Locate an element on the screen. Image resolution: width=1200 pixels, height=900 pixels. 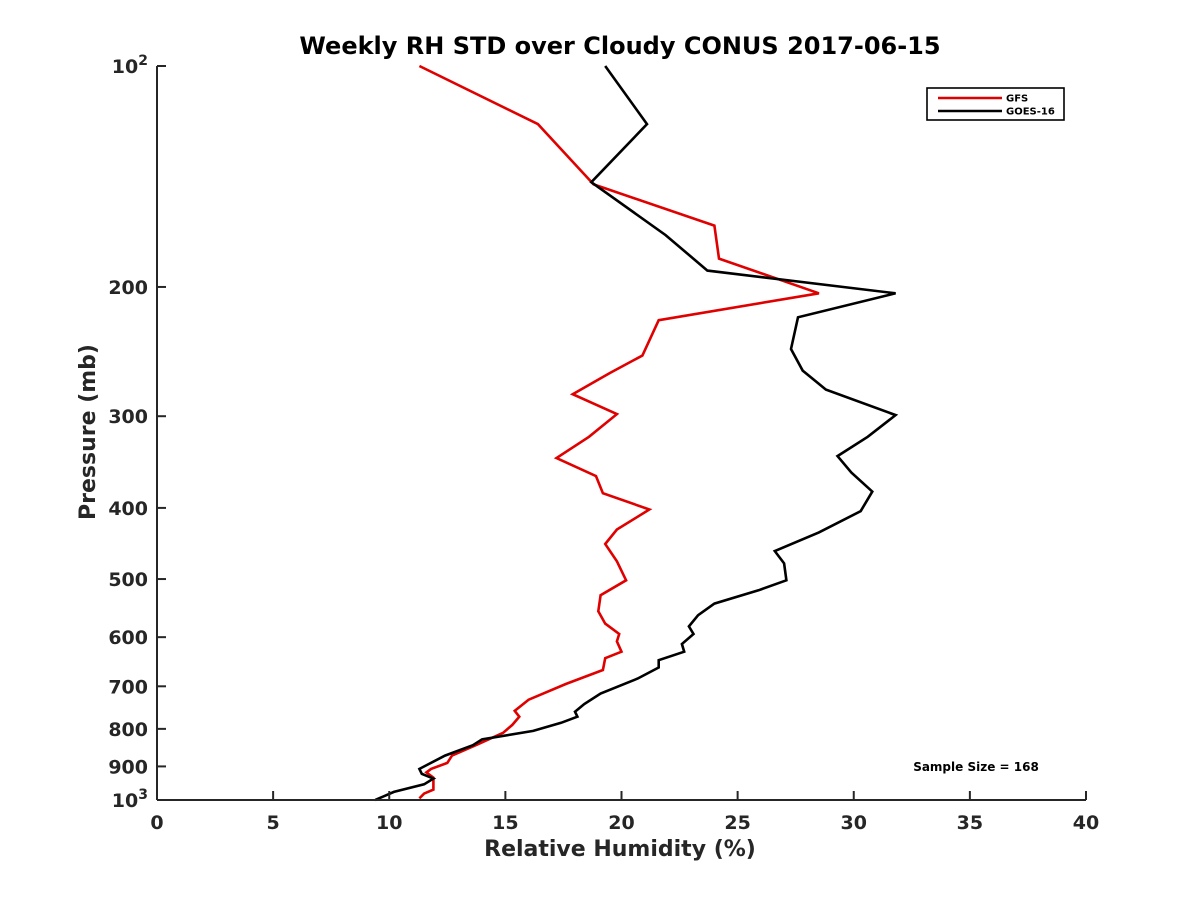
y-axis-label: Pressure (mb) is located at coordinates (88, 432).